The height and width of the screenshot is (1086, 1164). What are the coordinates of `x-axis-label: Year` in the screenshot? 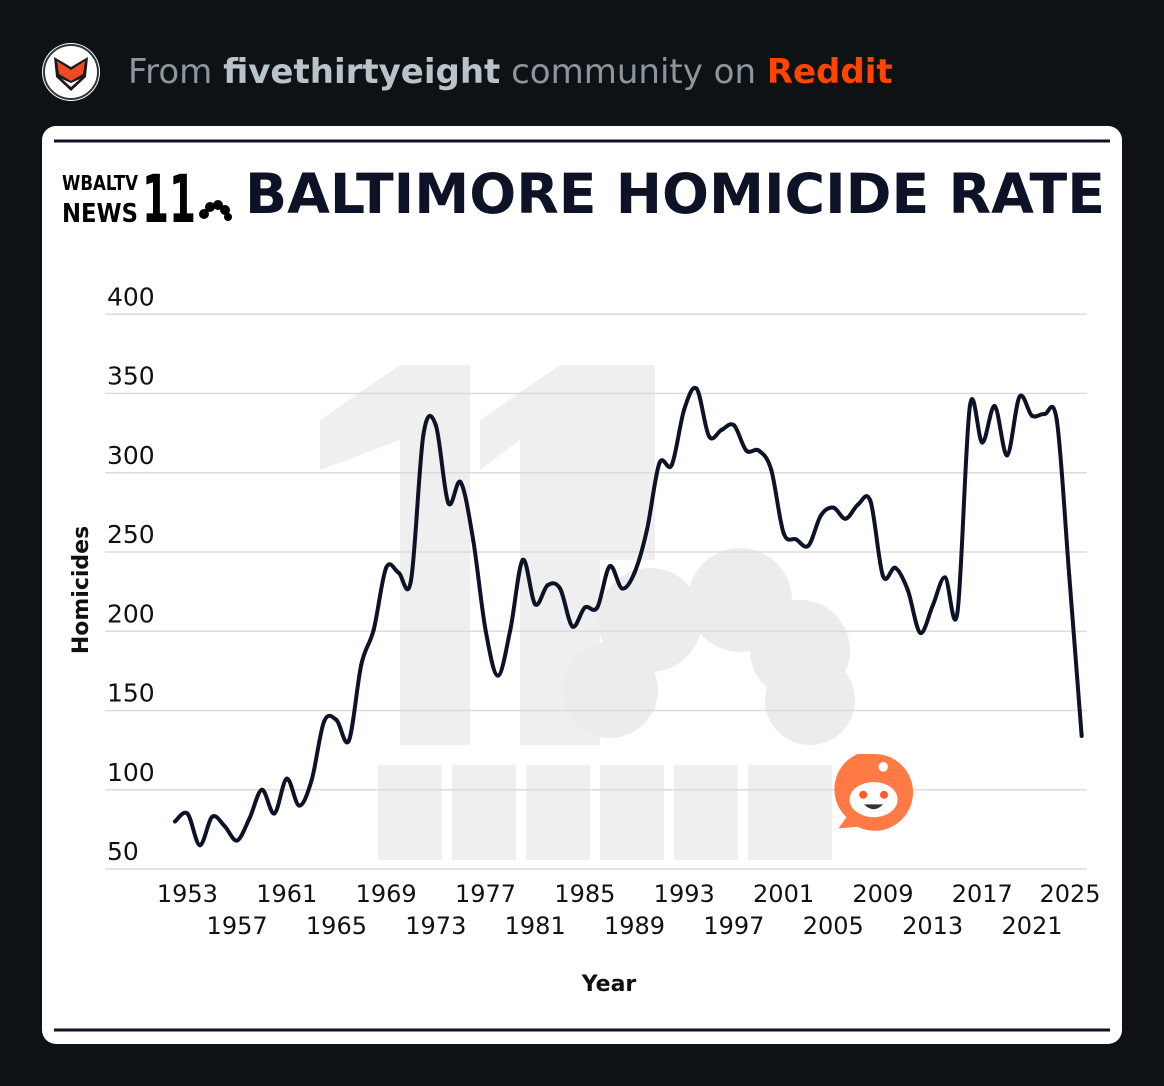 It's located at (609, 984).